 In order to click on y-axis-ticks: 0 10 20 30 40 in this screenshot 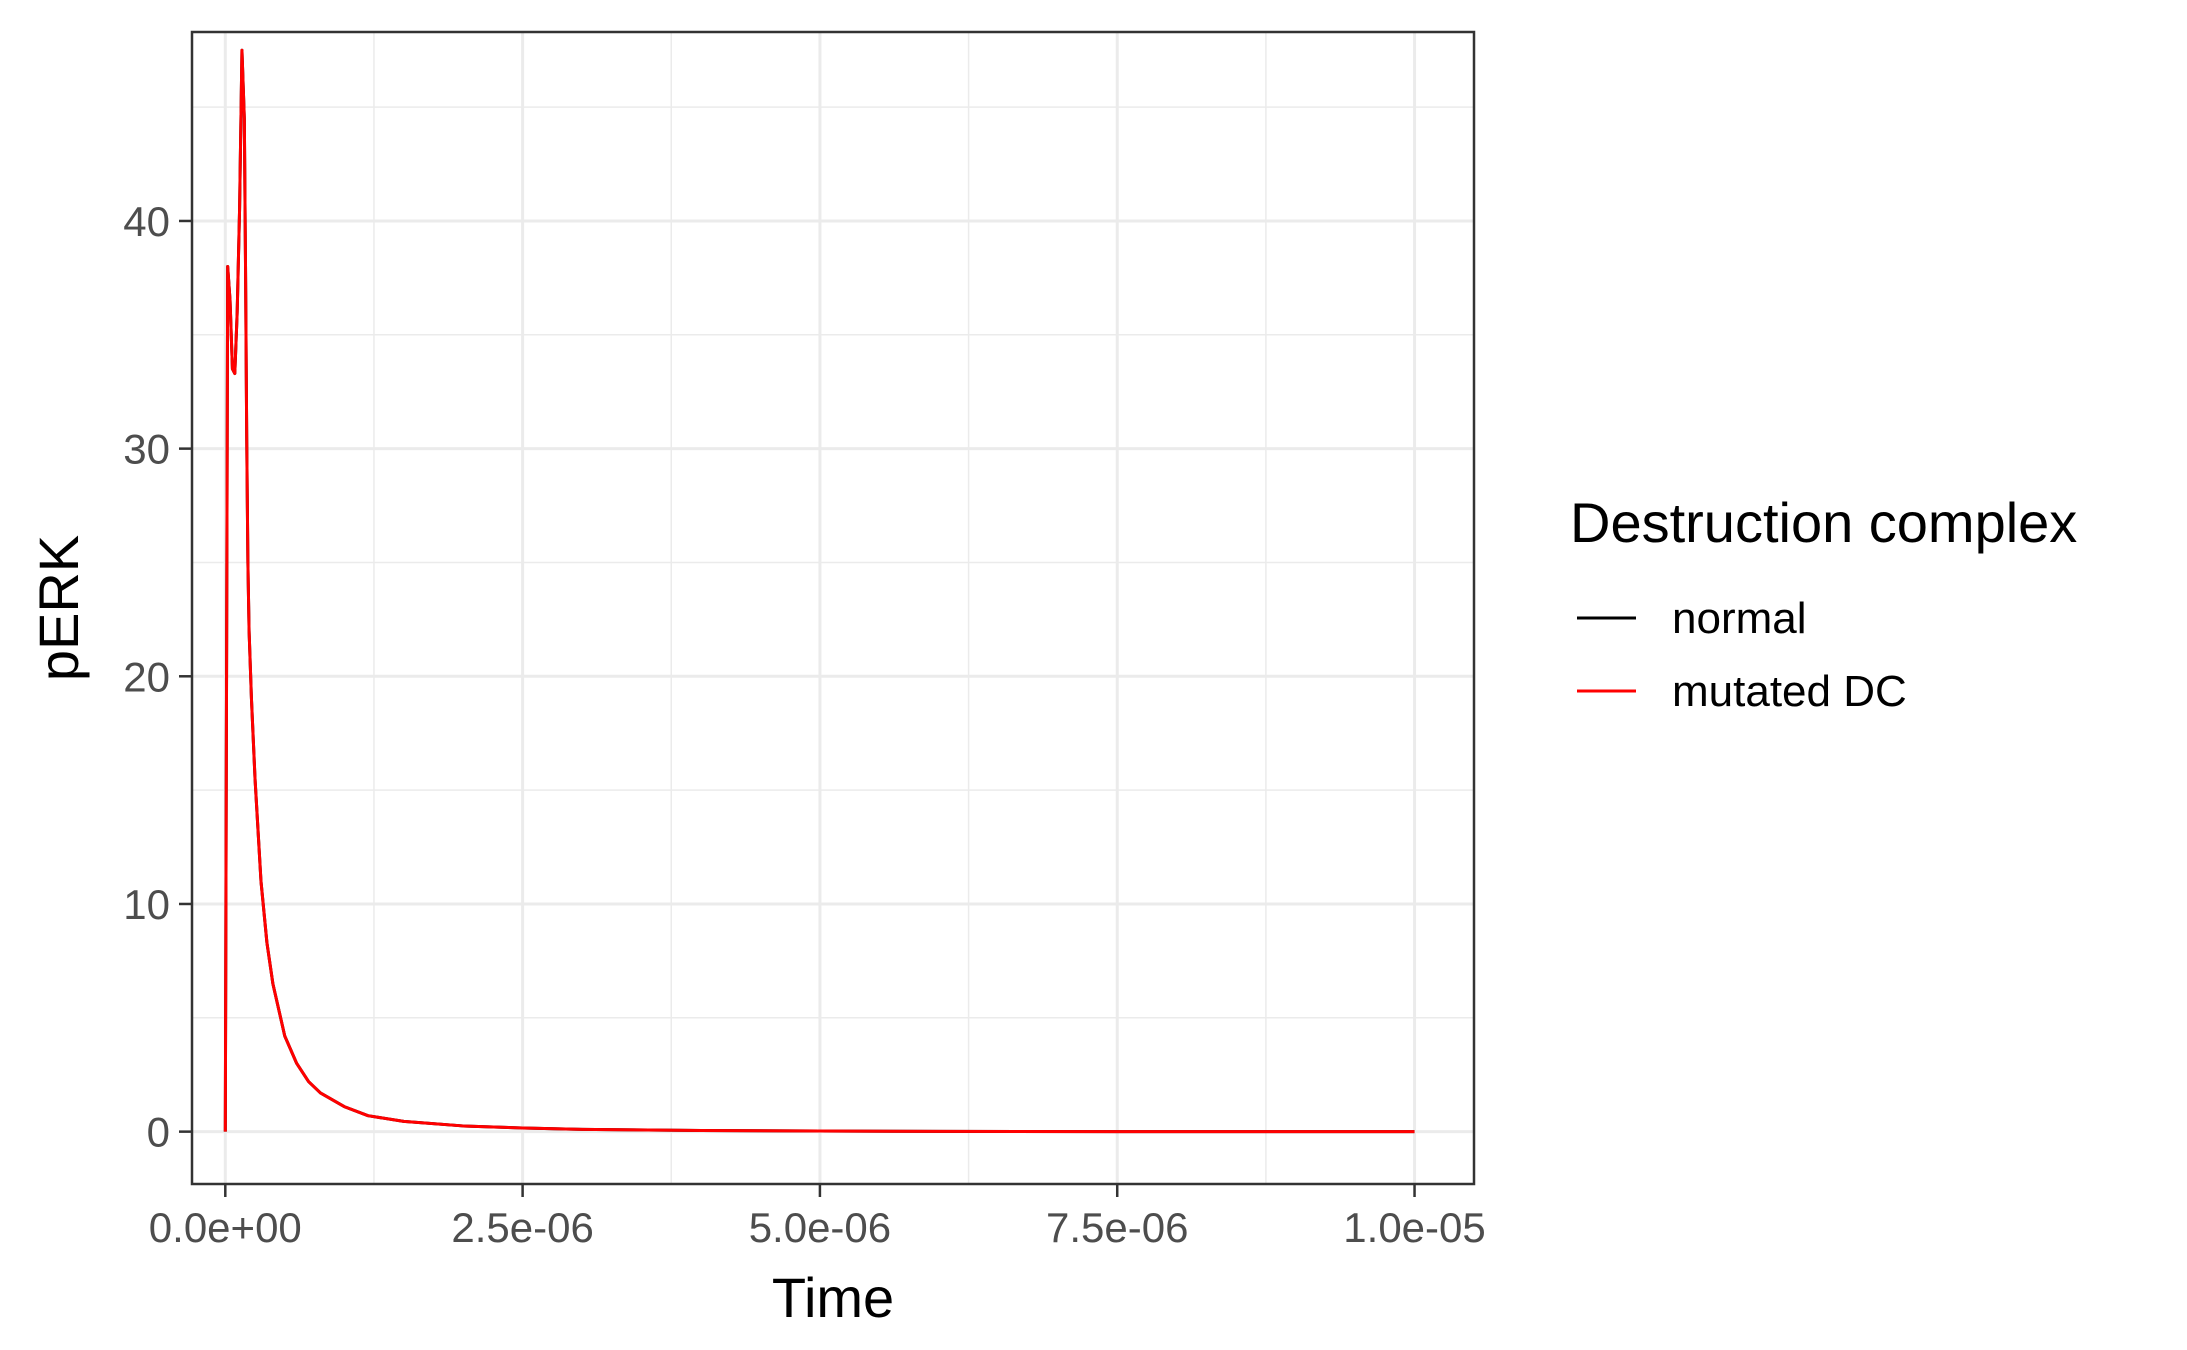, I will do `click(157, 677)`.